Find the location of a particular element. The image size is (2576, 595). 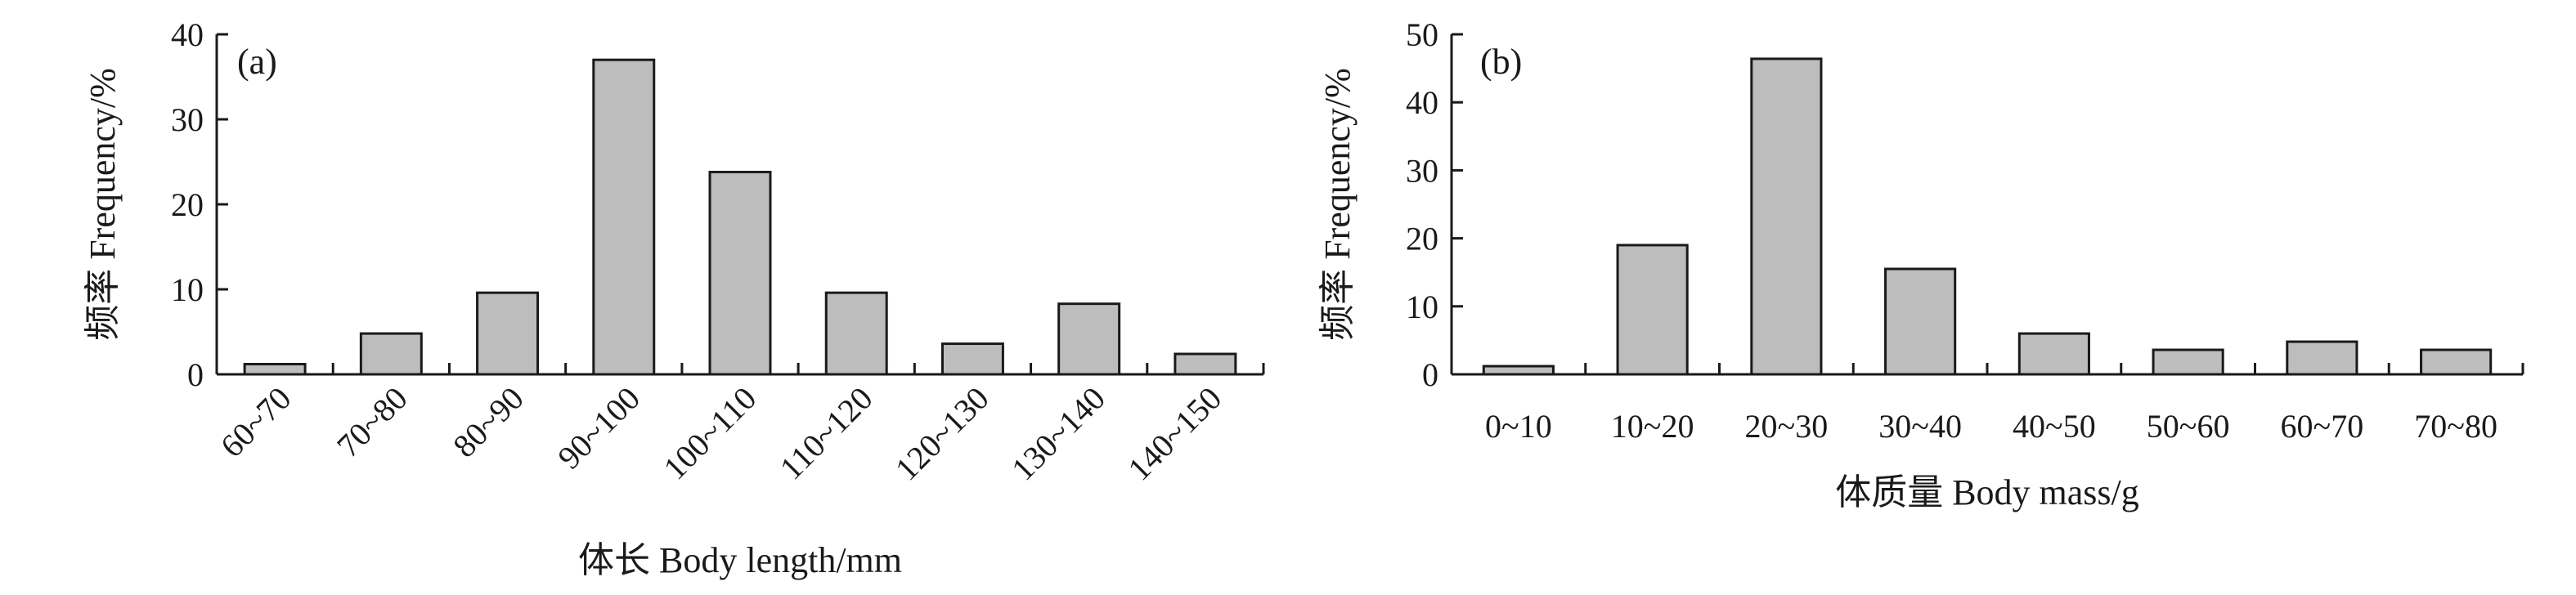

panel-label: (a) is located at coordinates (257, 62).